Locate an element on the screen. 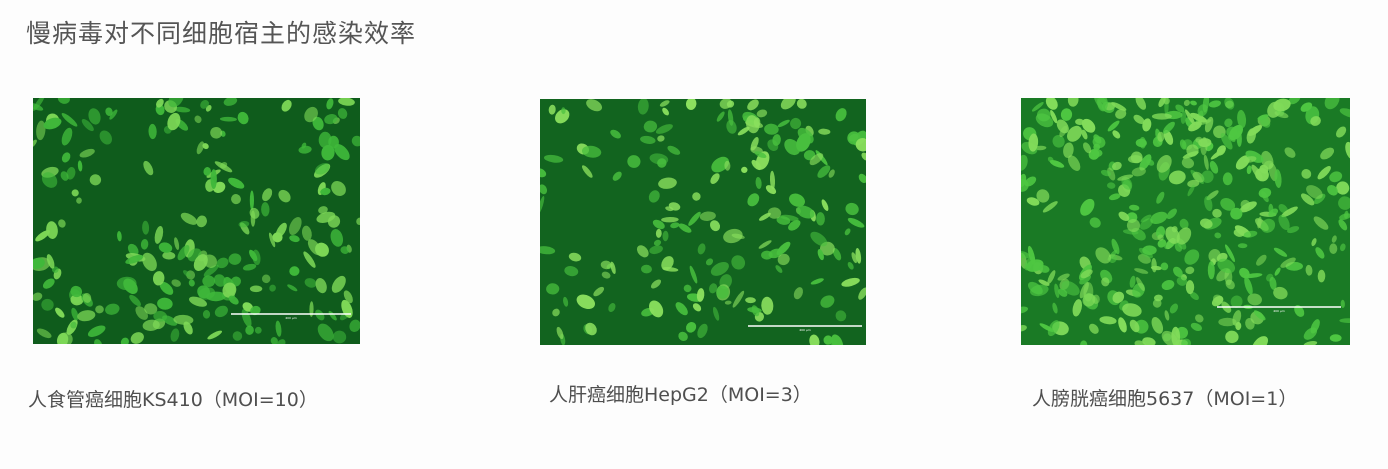 This screenshot has height=469, width=1388. micrograph-5637: 400 µm is located at coordinates (1185, 221).